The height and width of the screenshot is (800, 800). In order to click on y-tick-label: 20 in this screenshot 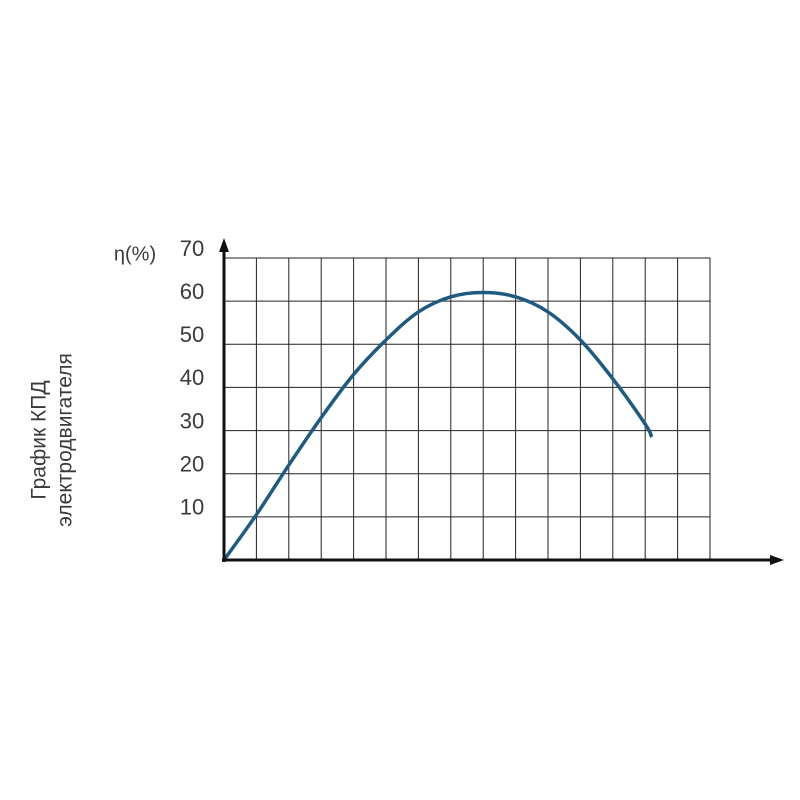, I will do `click(192, 464)`.